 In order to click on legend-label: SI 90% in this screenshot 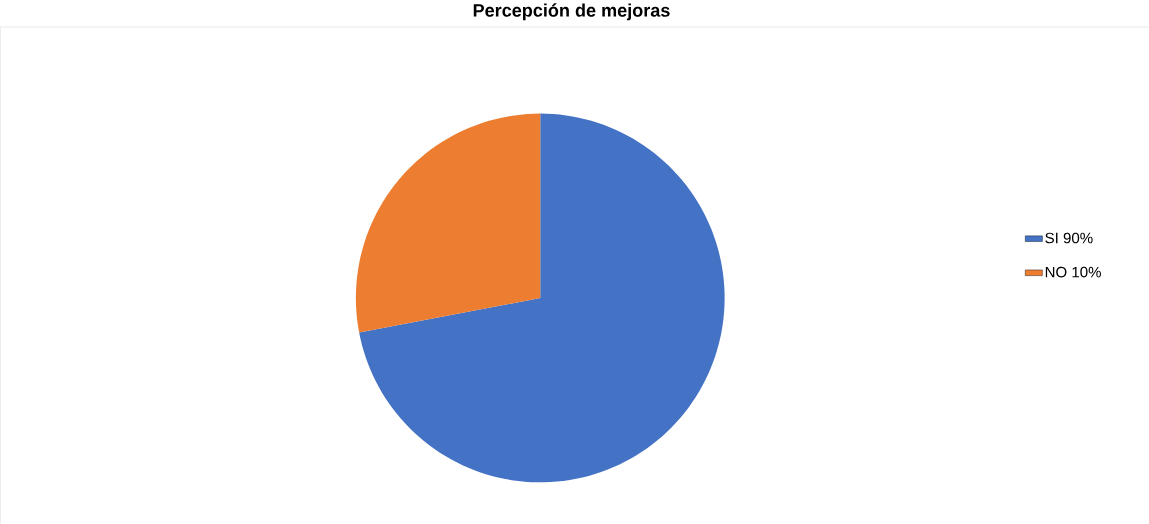, I will do `click(1069, 238)`.